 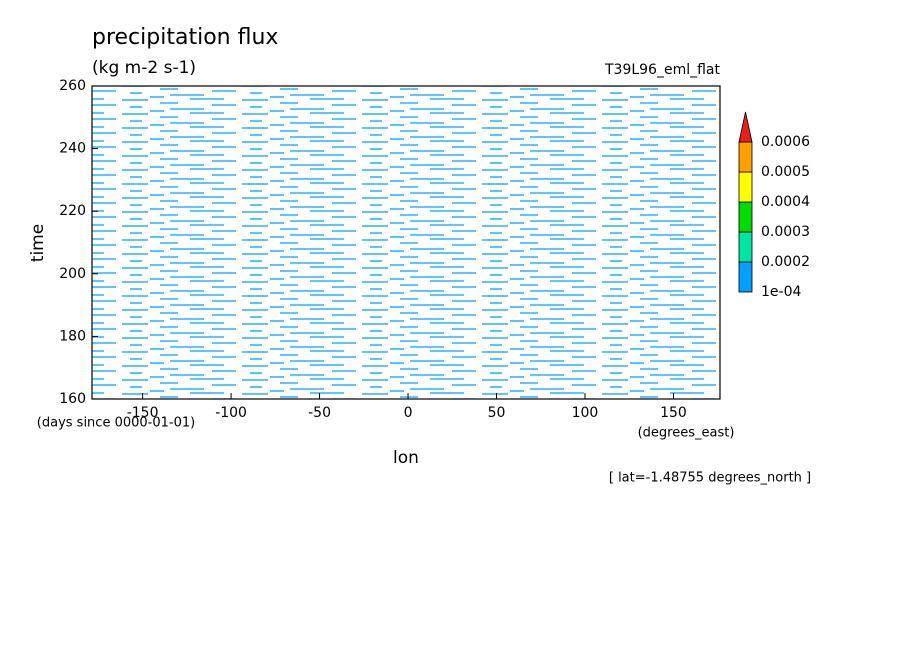 What do you see at coordinates (72, 336) in the screenshot?
I see `y-tick-label: 180` at bounding box center [72, 336].